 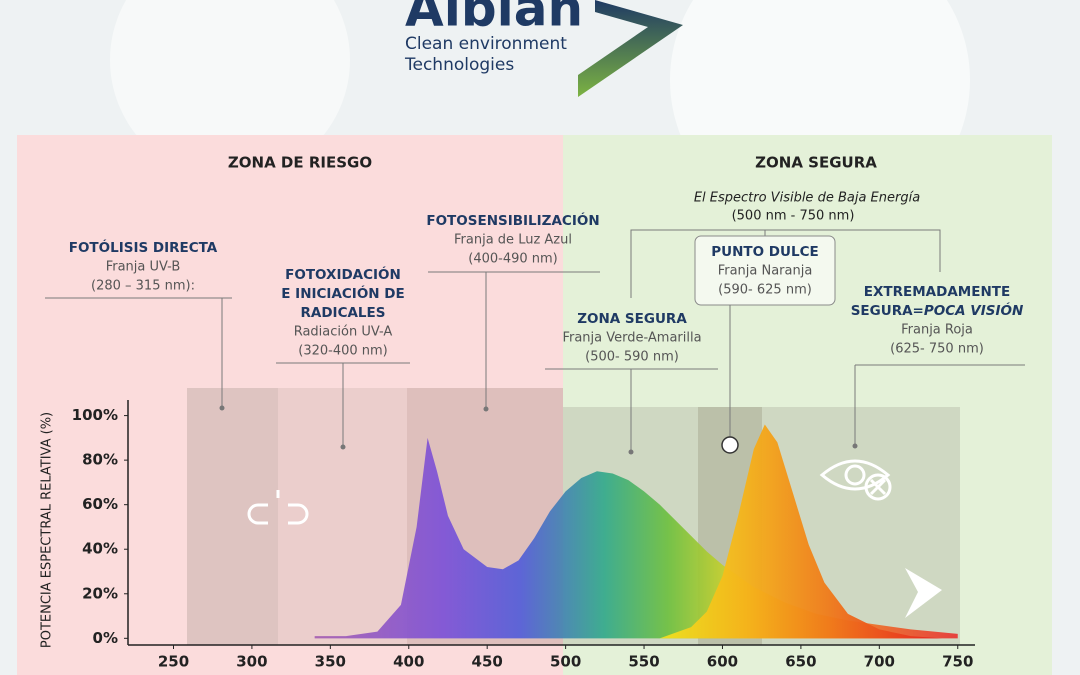 I want to click on y-tick-label: 80%, so click(x=100, y=460).